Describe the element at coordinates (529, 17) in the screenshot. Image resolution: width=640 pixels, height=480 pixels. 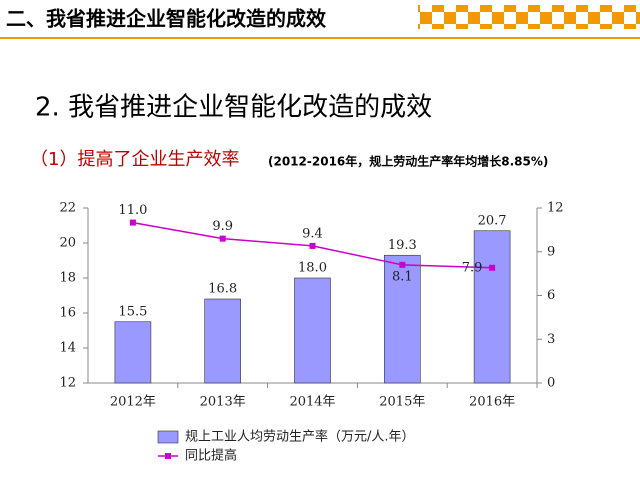
I see `header-pattern` at that location.